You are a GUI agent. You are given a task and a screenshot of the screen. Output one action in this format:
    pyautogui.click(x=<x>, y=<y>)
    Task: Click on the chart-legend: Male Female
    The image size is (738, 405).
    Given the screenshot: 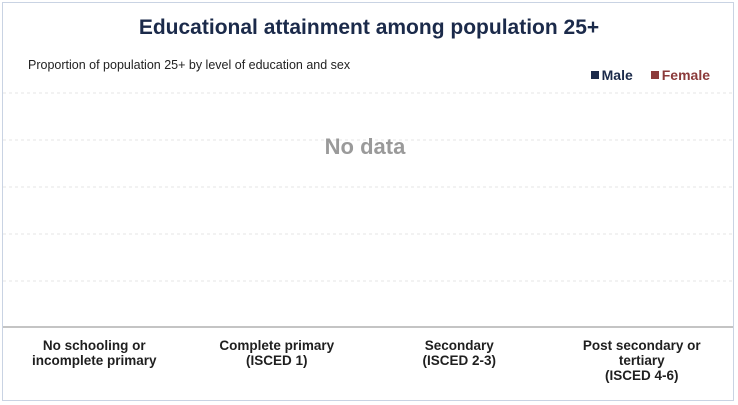 What is the action you would take?
    pyautogui.click(x=650, y=75)
    